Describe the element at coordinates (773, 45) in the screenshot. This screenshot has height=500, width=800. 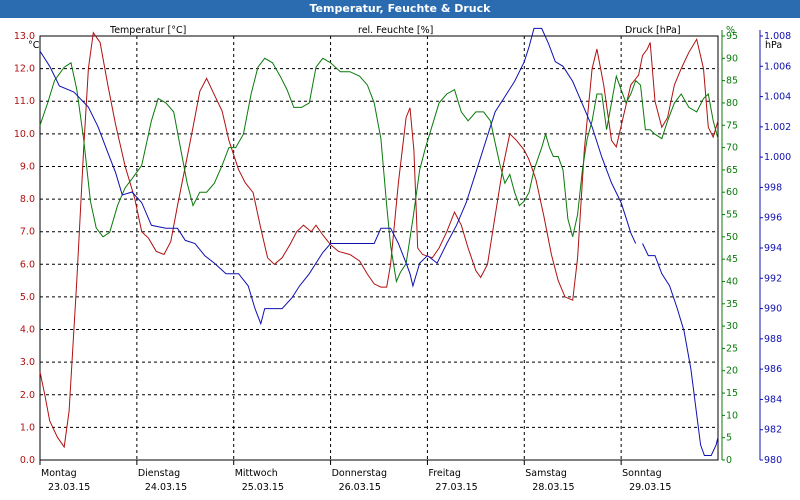
I see `pressure-axis-unit: hPa` at that location.